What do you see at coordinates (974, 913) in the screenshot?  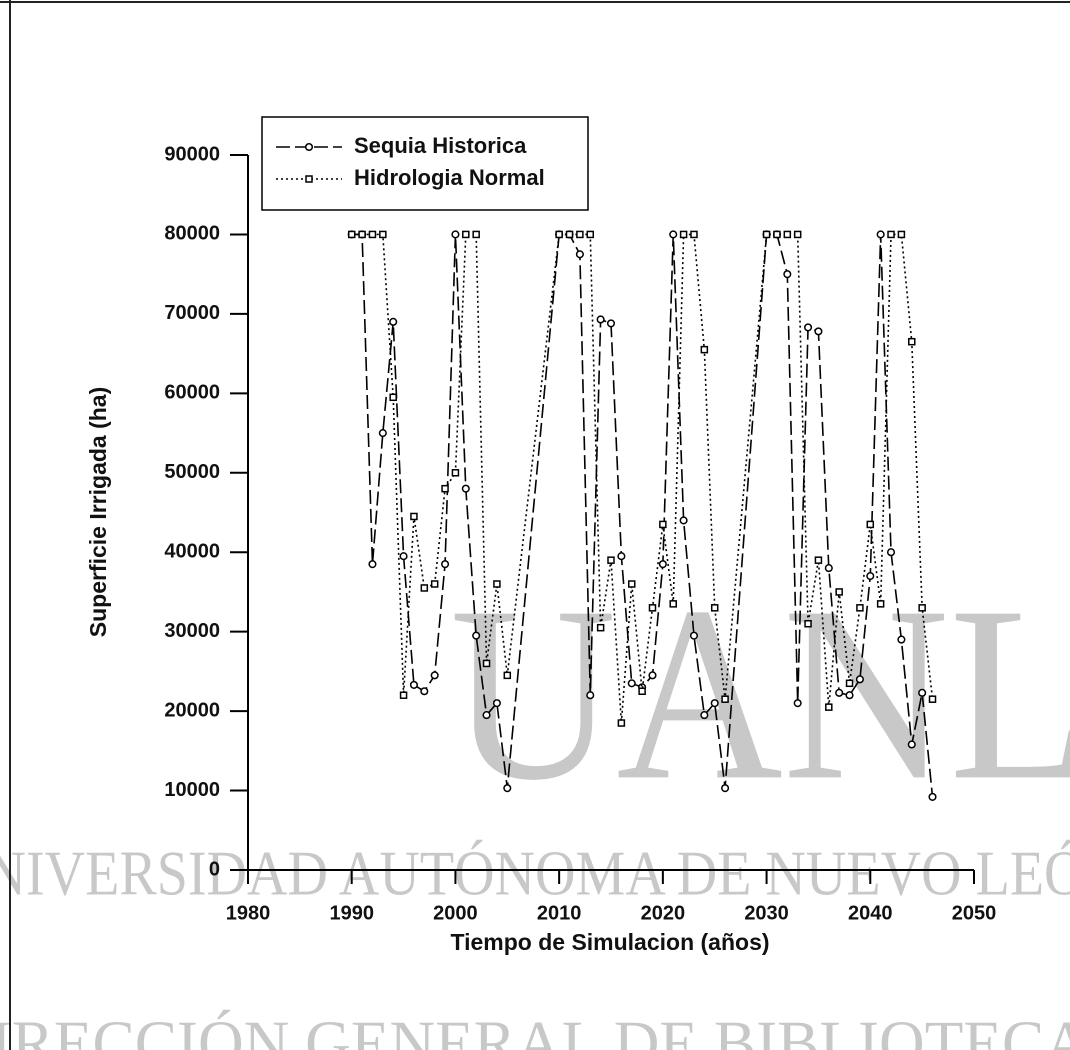 I see `x-tick-label: 2050` at bounding box center [974, 913].